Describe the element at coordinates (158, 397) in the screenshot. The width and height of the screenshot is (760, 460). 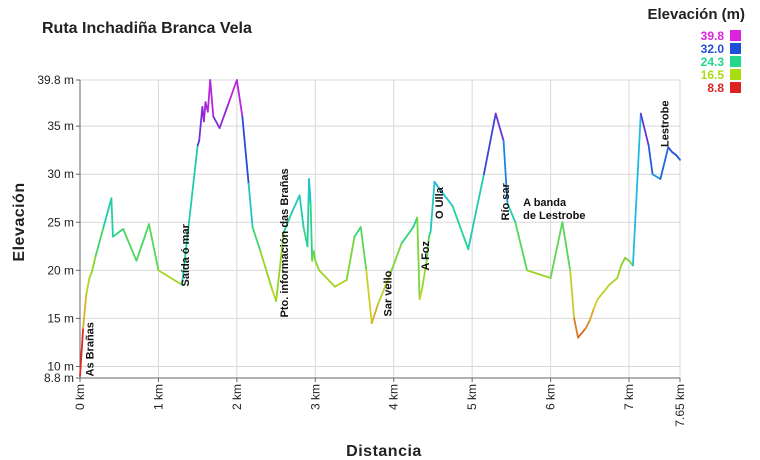
I see `x-tick-label-1: 1 km` at that location.